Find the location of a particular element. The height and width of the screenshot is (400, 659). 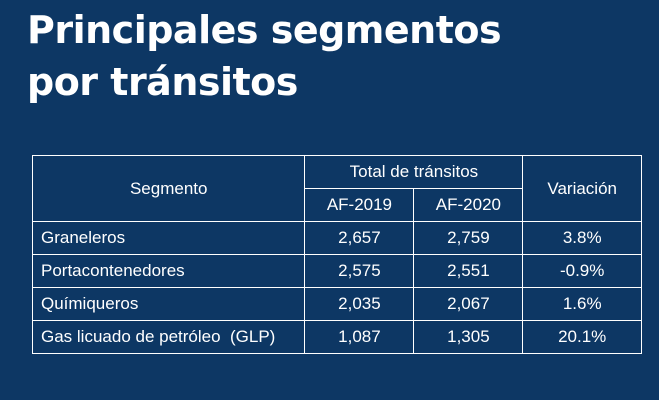

variation-value: 3.8% is located at coordinates (582, 238).